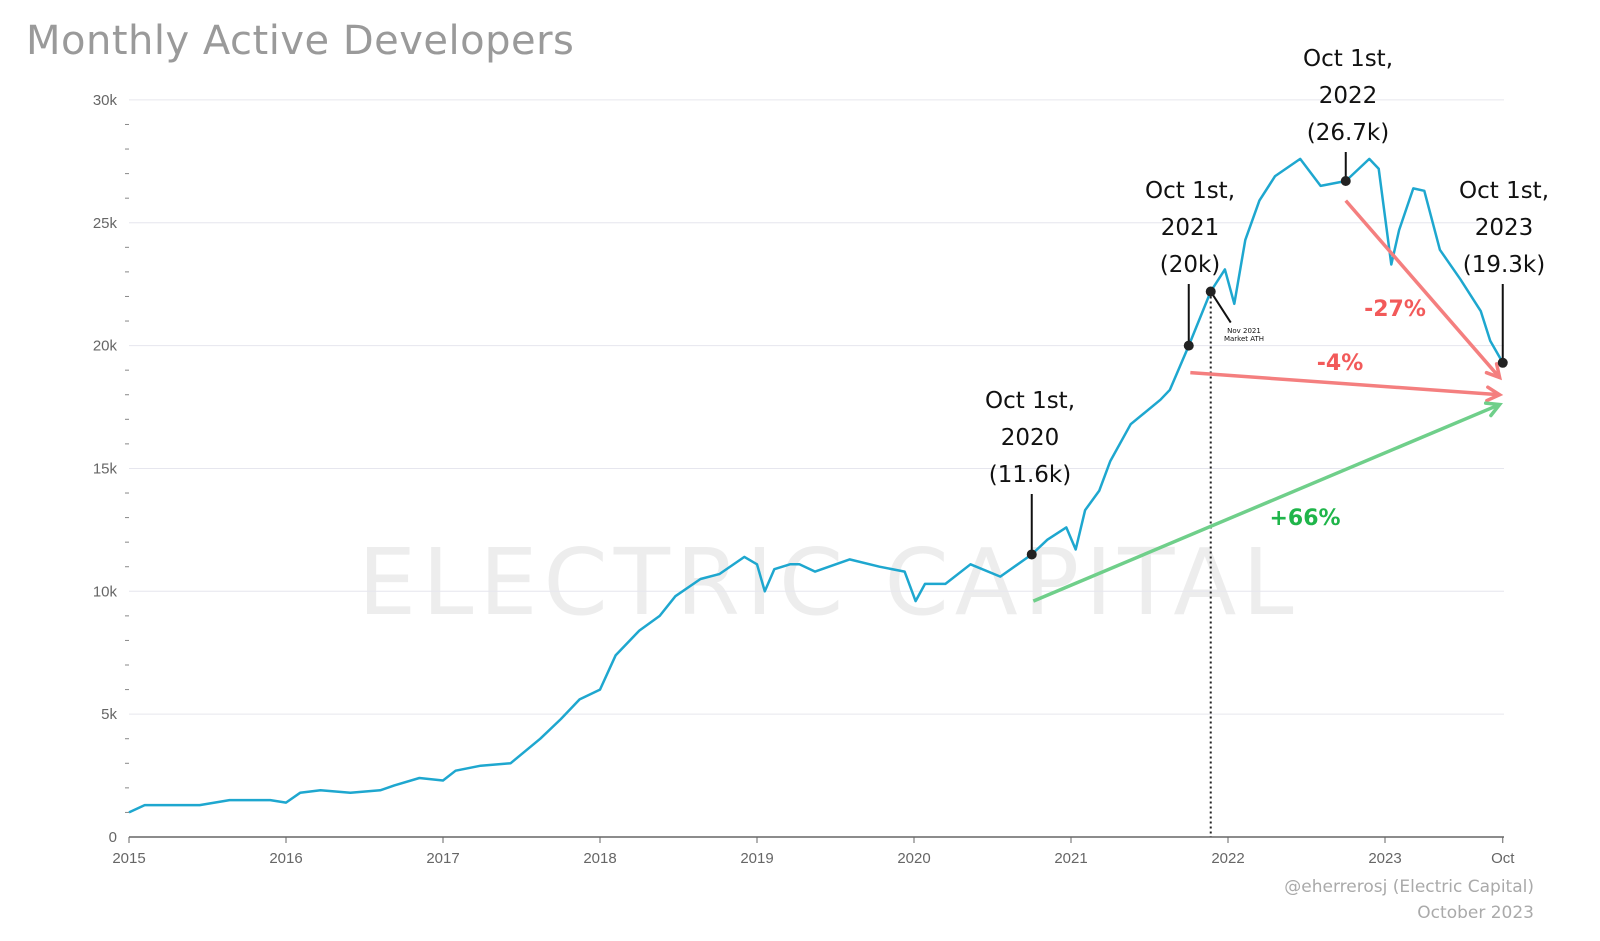 This screenshot has width=1600, height=941. I want to click on annotation-label: 2020, so click(1030, 438).